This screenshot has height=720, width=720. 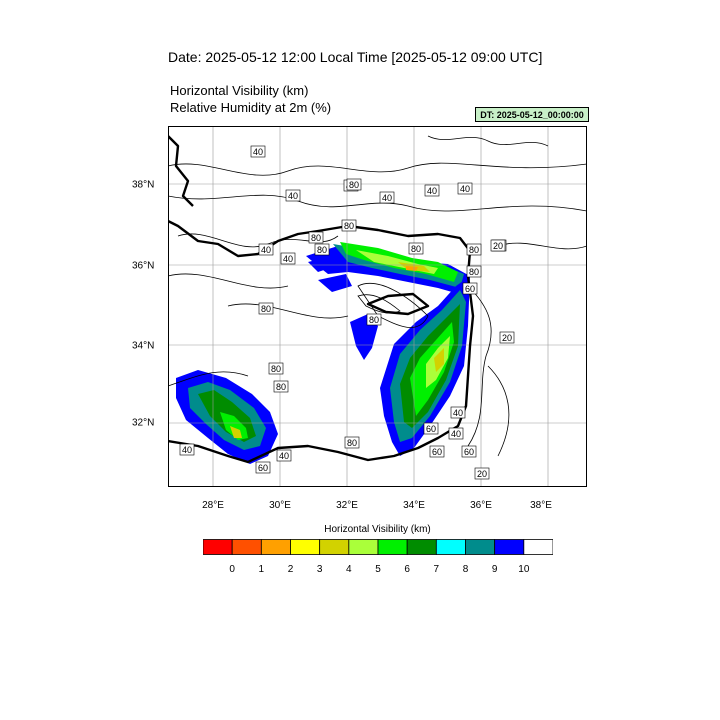 What do you see at coordinates (349, 569) in the screenshot?
I see `colorbar-label: 4` at bounding box center [349, 569].